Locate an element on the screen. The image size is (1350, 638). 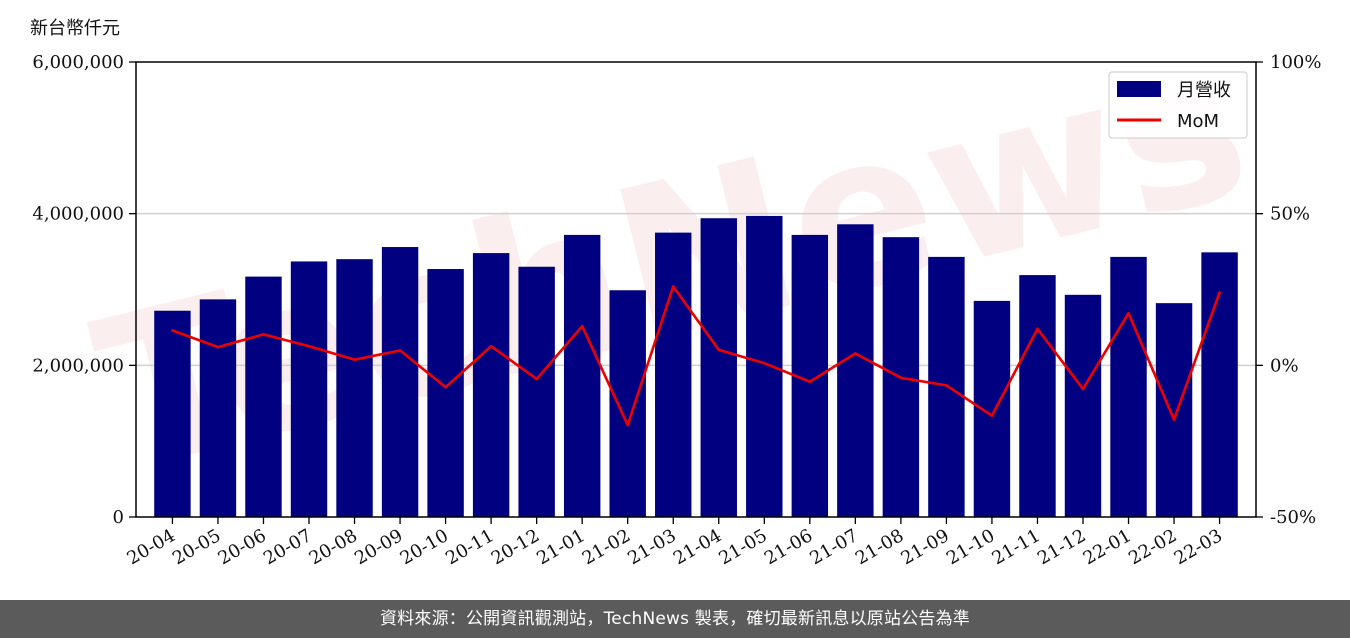
x-tick-label-21-01: 21-01 is located at coordinates (560, 547).